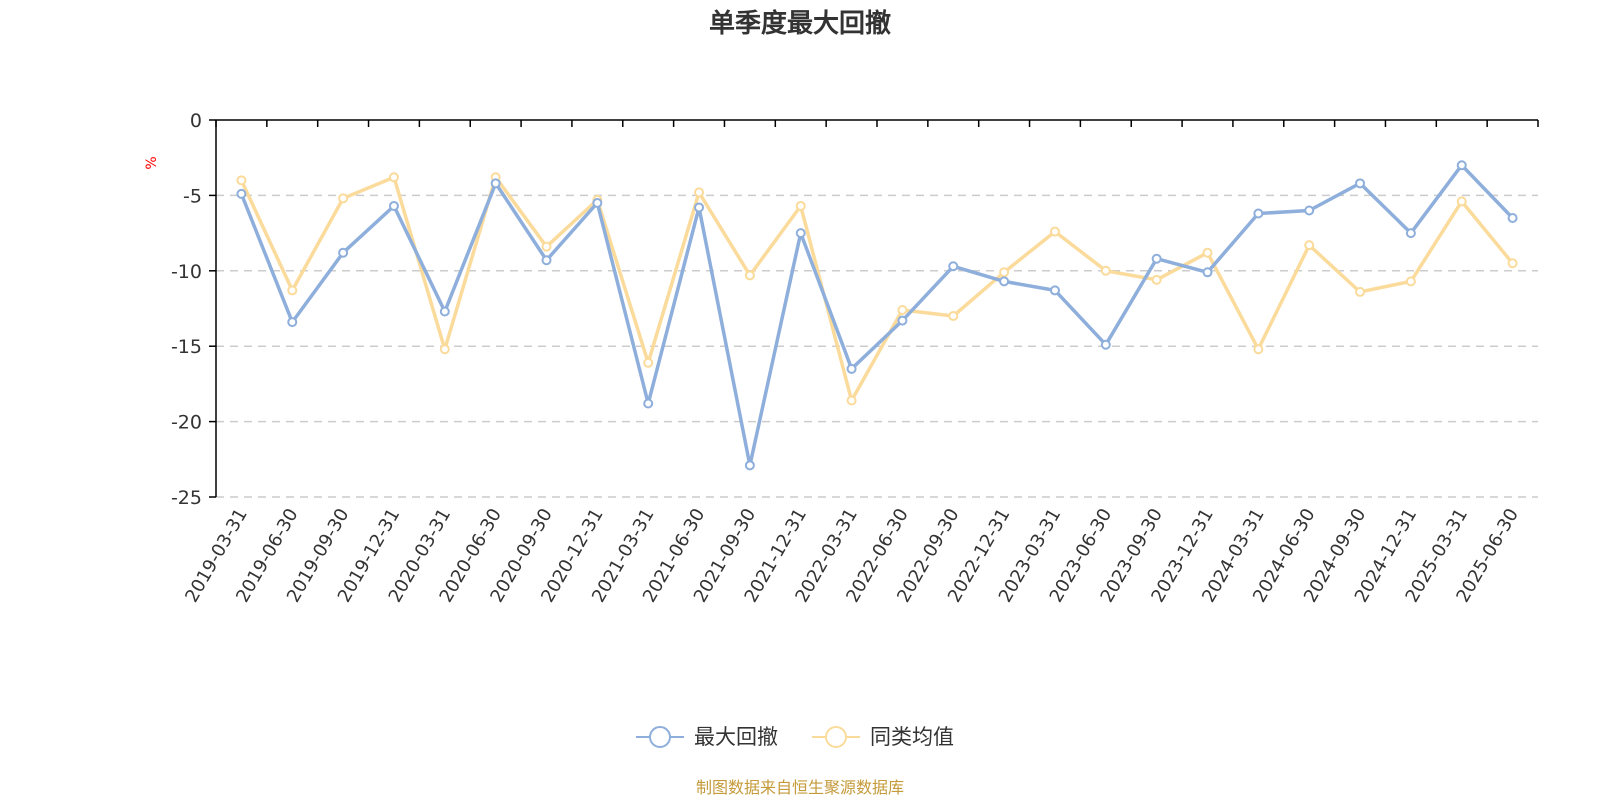  Describe the element at coordinates (736, 737) in the screenshot. I see `legend-label-drawdown: 最大回撤` at that location.